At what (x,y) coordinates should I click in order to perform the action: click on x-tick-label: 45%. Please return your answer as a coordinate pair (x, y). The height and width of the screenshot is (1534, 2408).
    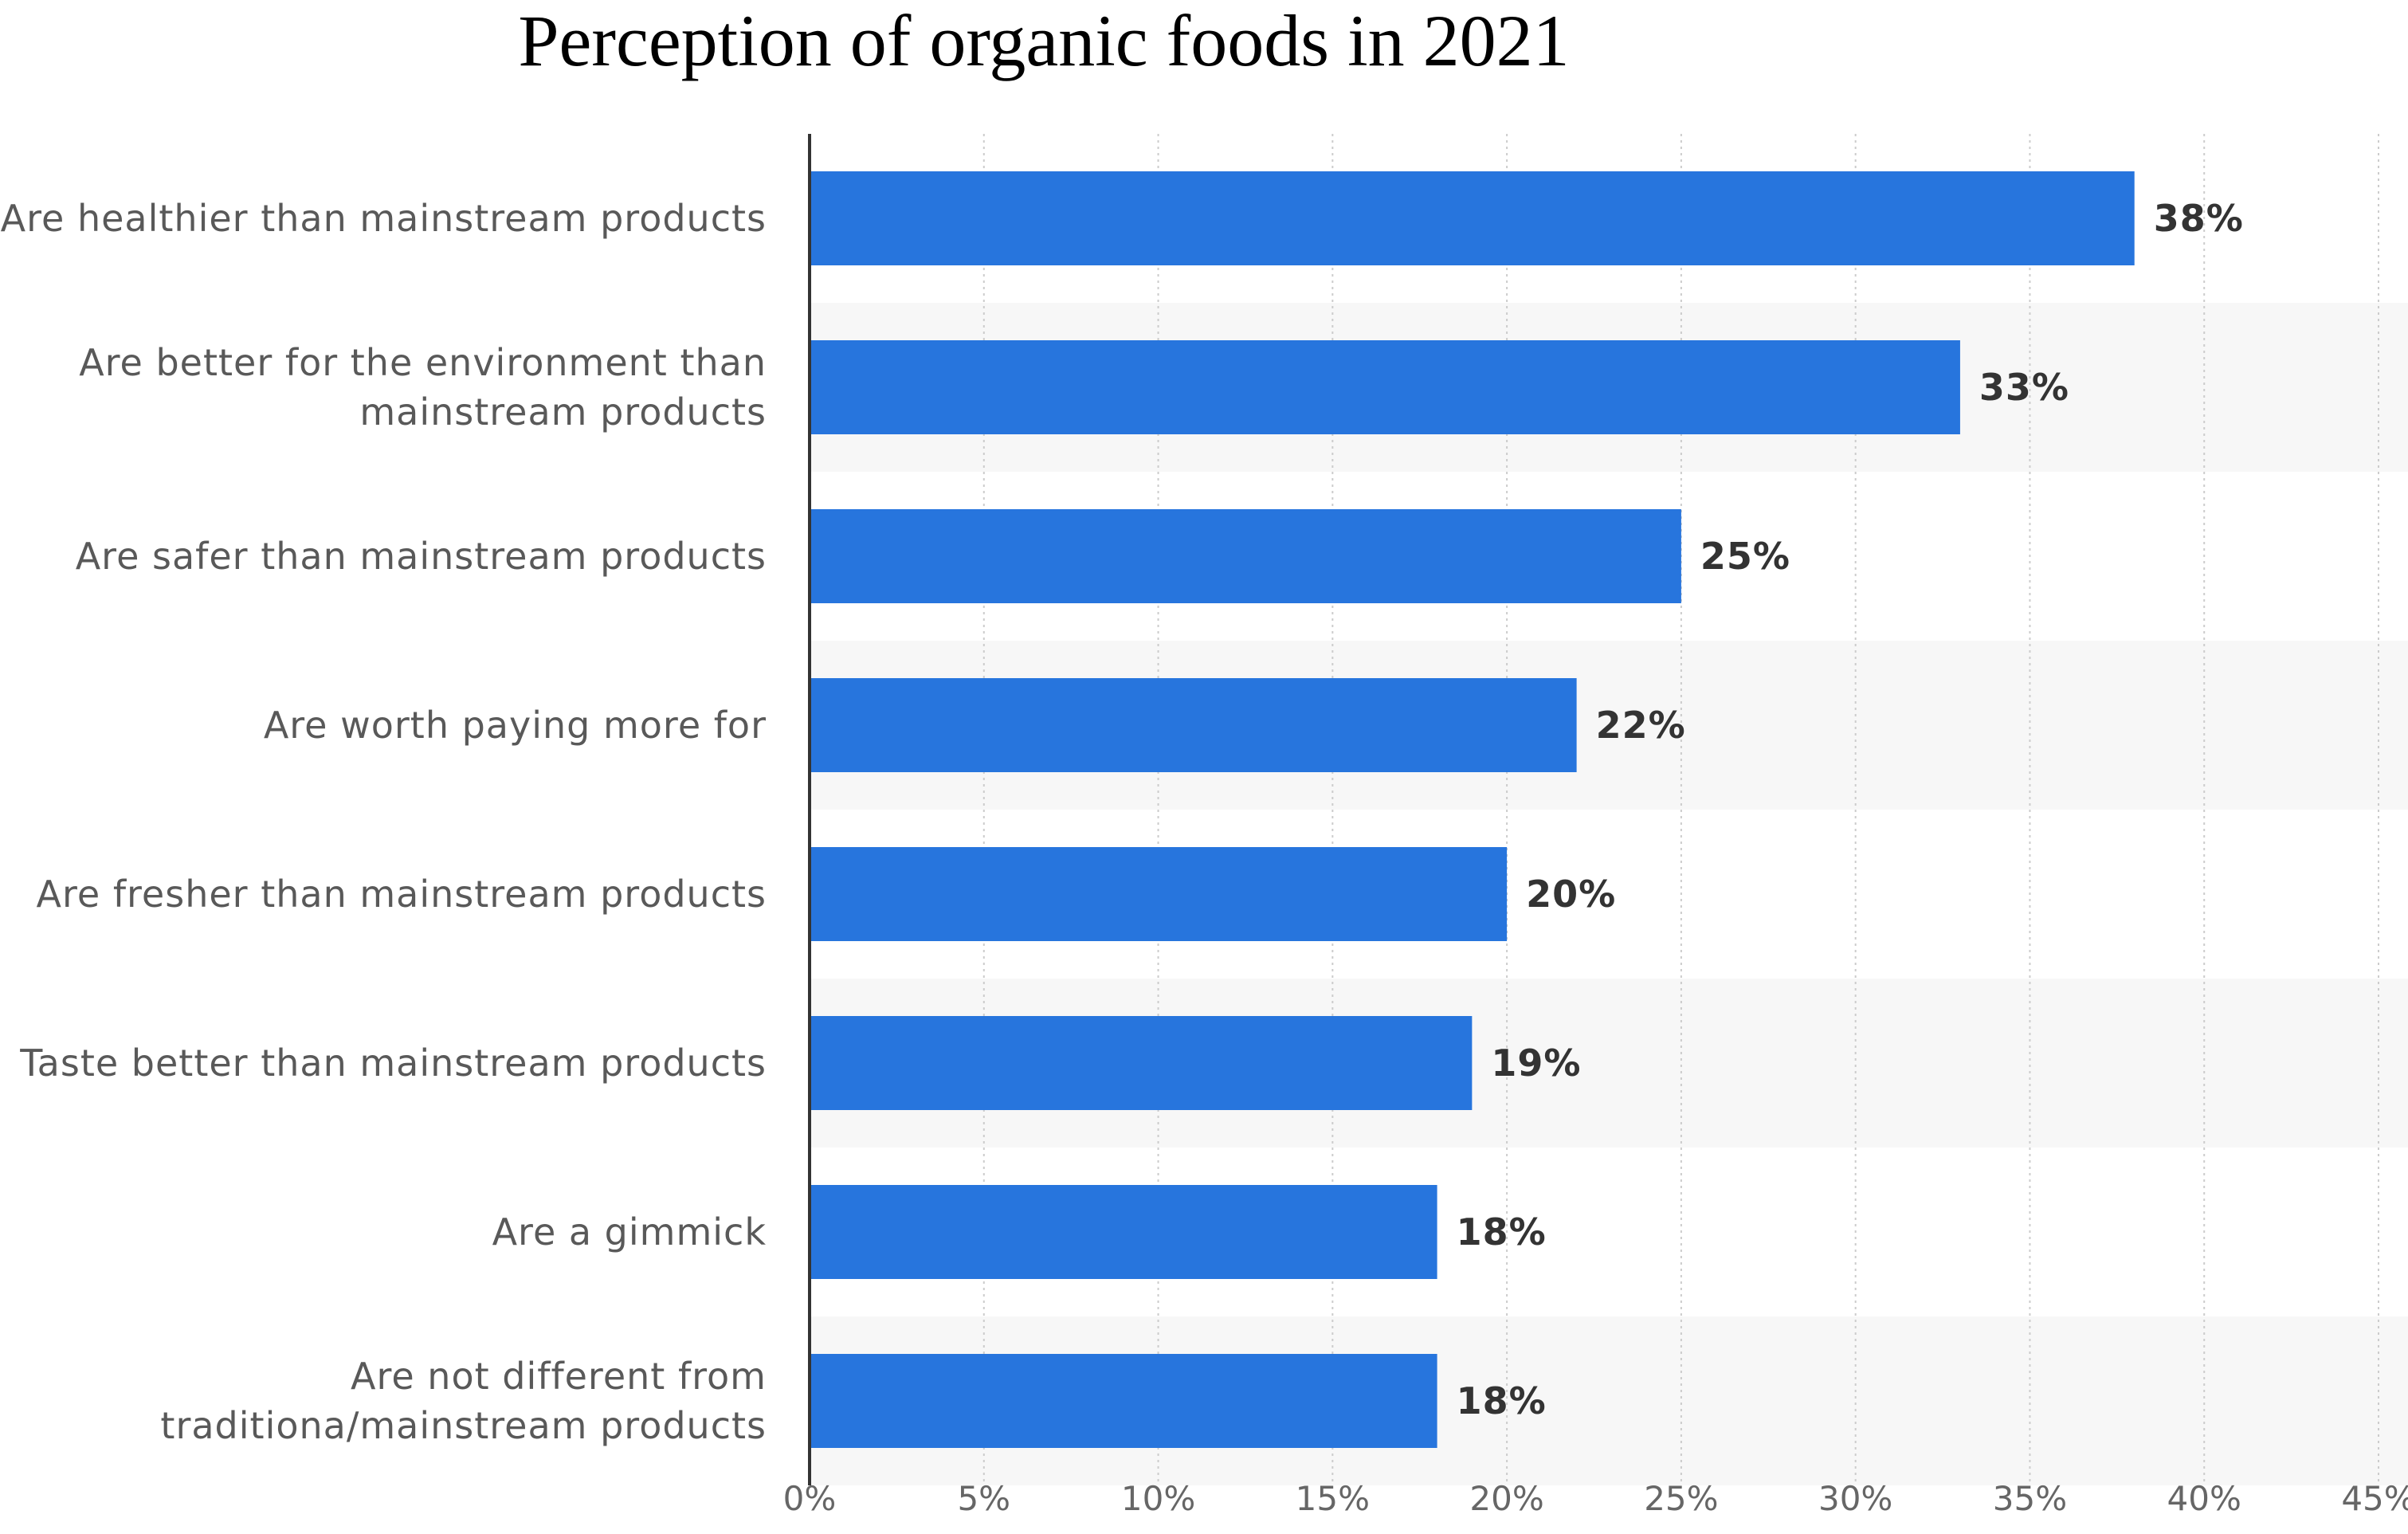
    Looking at the image, I should click on (2374, 1498).